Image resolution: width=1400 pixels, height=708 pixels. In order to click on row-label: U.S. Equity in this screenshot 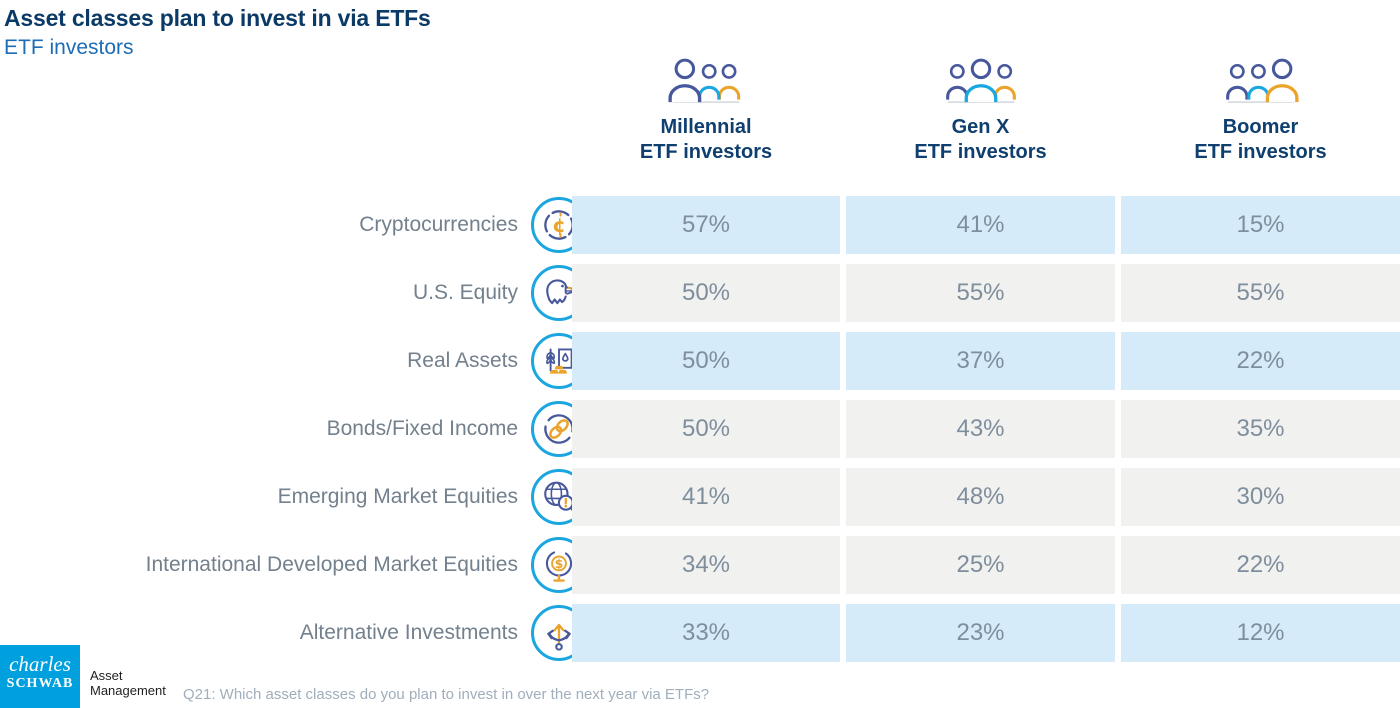, I will do `click(465, 292)`.